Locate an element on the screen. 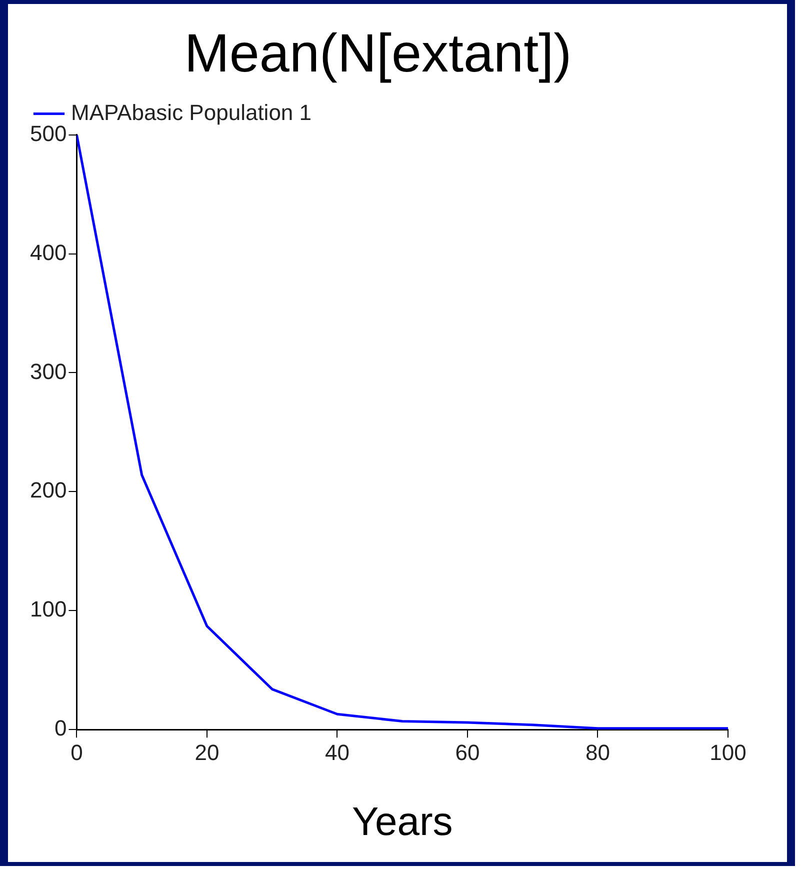  legend-label: MAPAbasic Population 1 is located at coordinates (191, 112).